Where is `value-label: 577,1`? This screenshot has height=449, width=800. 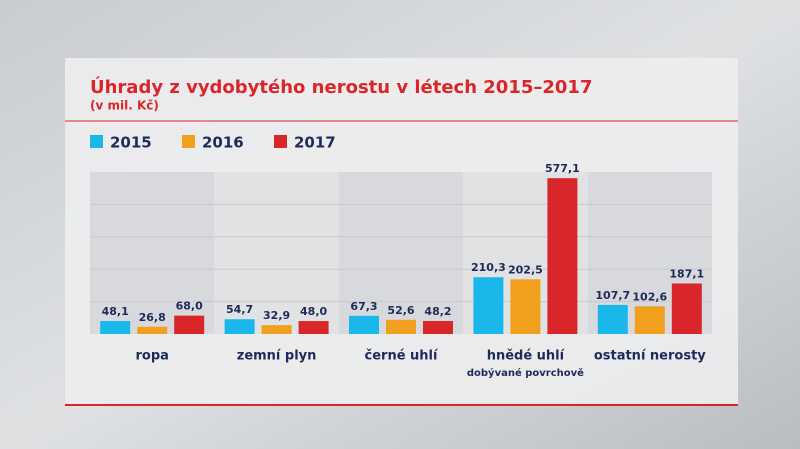 value-label: 577,1 is located at coordinates (562, 168).